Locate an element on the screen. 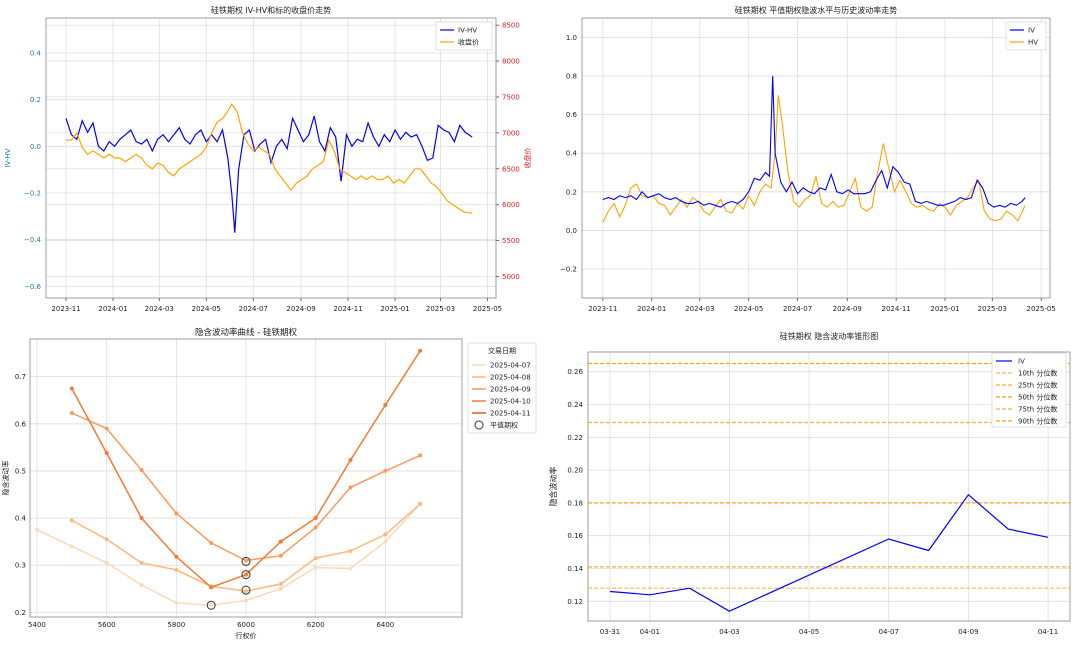 Image resolution: width=1080 pixels, height=646 pixels. legend-label: 2025-04-11 is located at coordinates (510, 414).